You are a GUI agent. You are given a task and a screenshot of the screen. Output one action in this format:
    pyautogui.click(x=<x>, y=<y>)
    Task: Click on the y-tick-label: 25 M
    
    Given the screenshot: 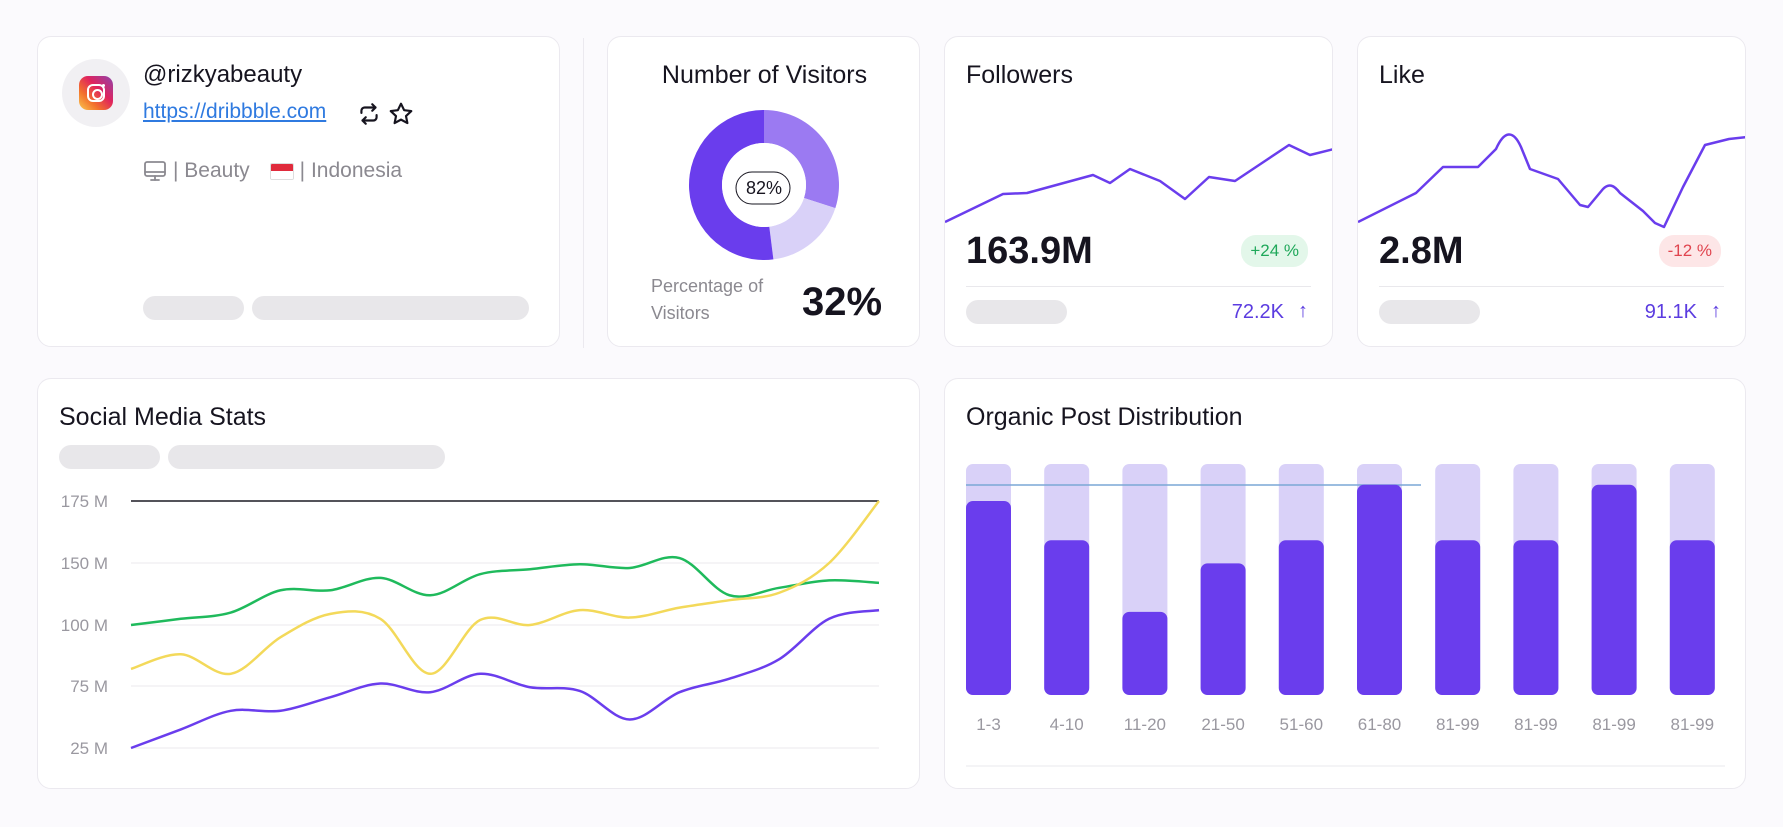 What is the action you would take?
    pyautogui.click(x=89, y=748)
    